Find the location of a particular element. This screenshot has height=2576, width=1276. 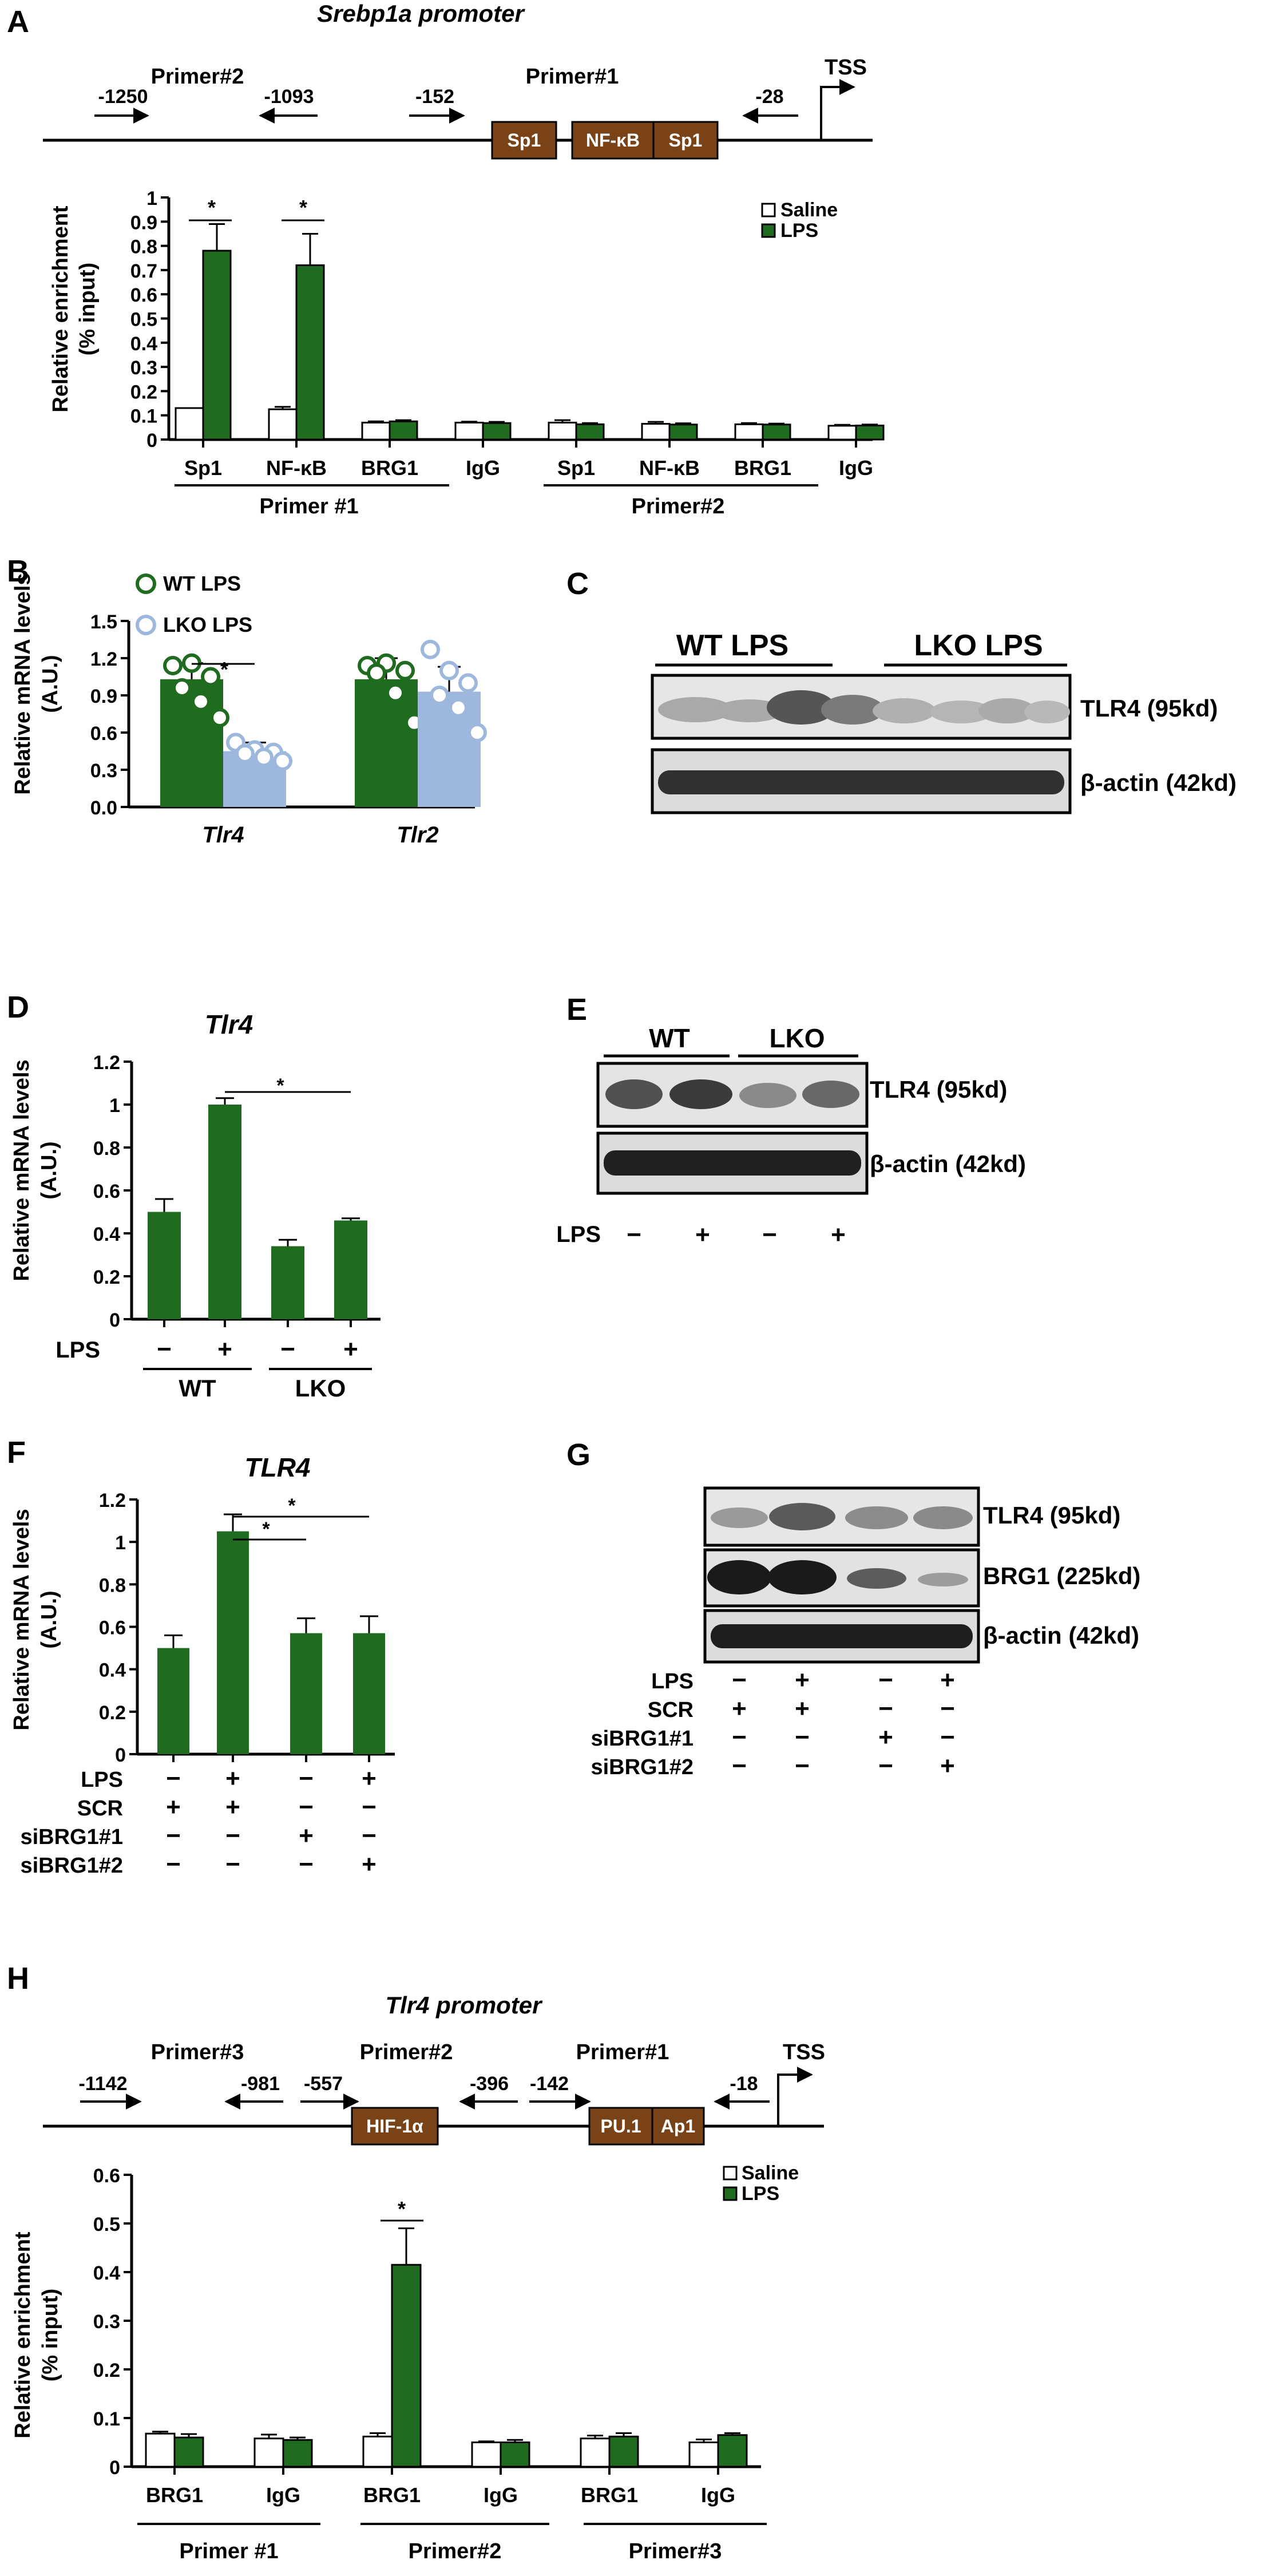

legend-label: LKO LPS is located at coordinates (208, 624).